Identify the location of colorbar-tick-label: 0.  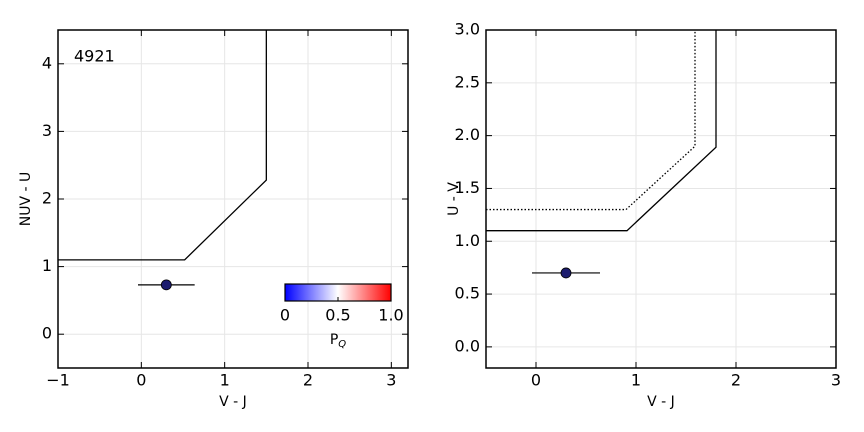
(285, 315).